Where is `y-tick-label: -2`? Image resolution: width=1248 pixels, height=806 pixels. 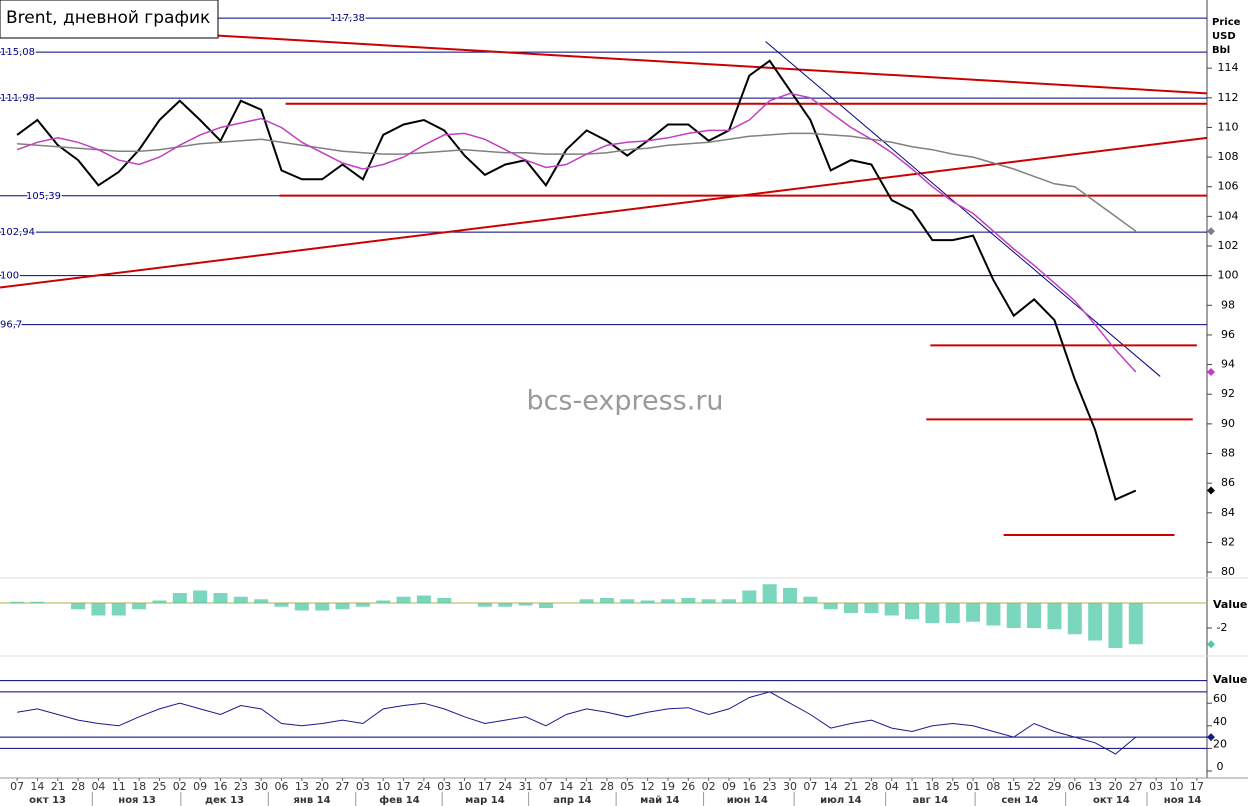 y-tick-label: -2 is located at coordinates (1222, 627).